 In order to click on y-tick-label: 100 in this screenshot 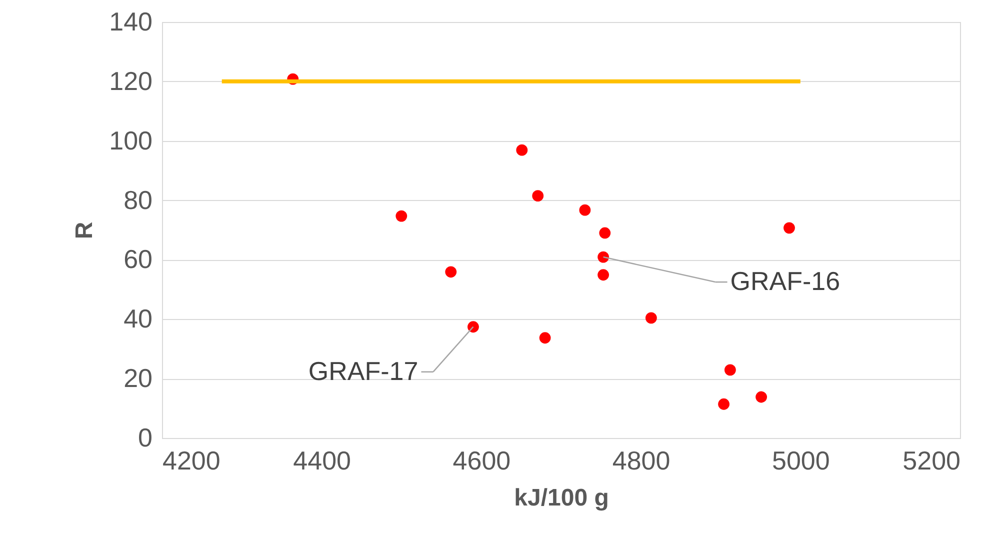, I will do `click(130, 140)`.